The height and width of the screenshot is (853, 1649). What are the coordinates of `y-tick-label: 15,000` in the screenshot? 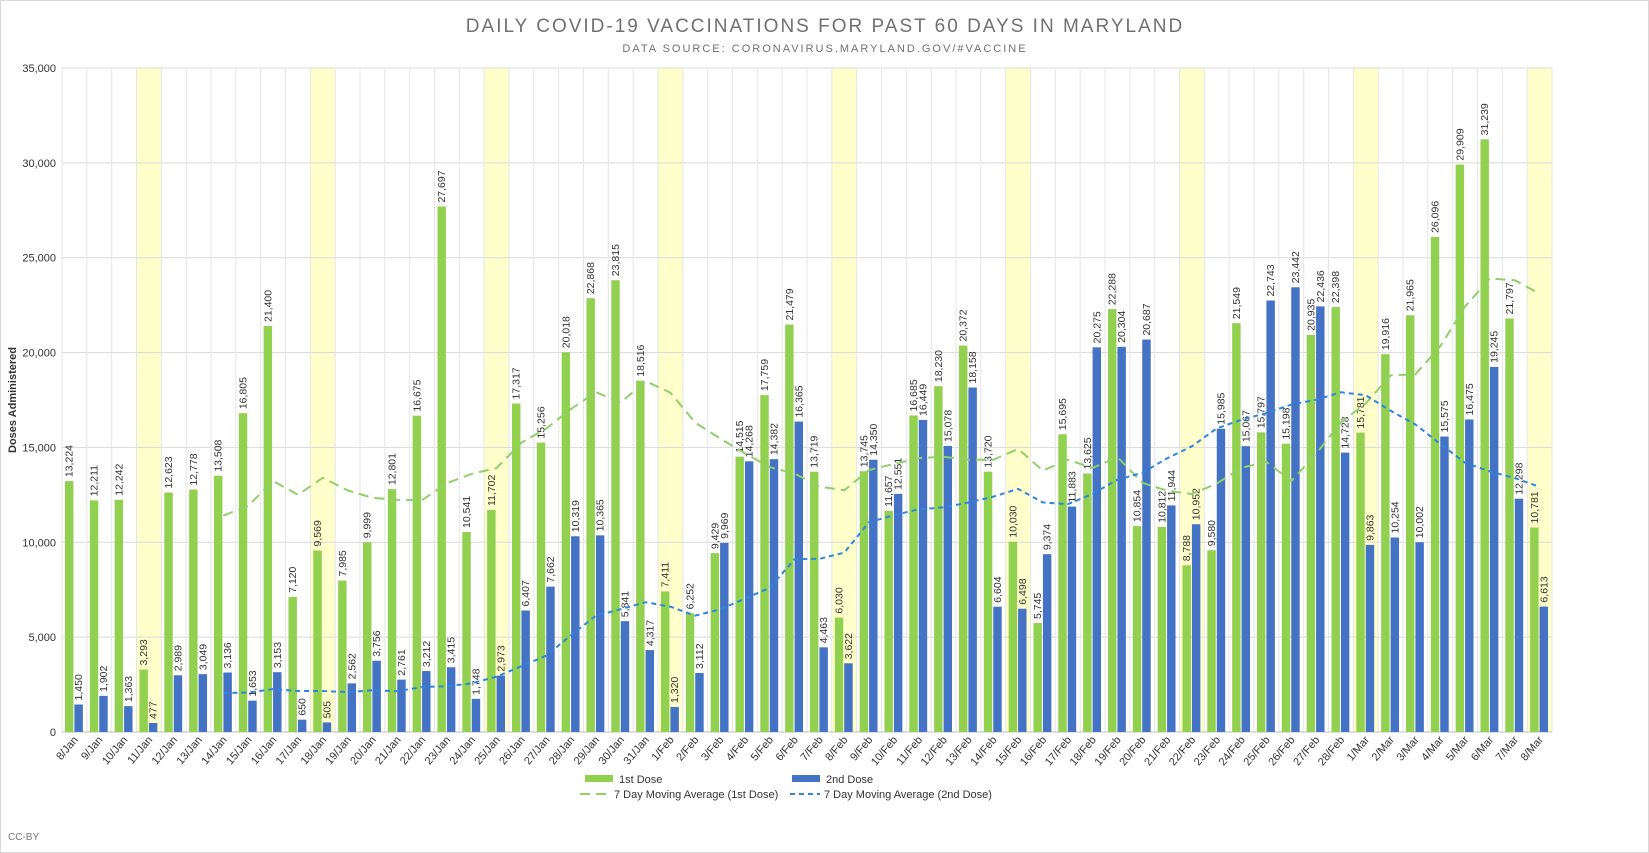 It's located at (39, 448).